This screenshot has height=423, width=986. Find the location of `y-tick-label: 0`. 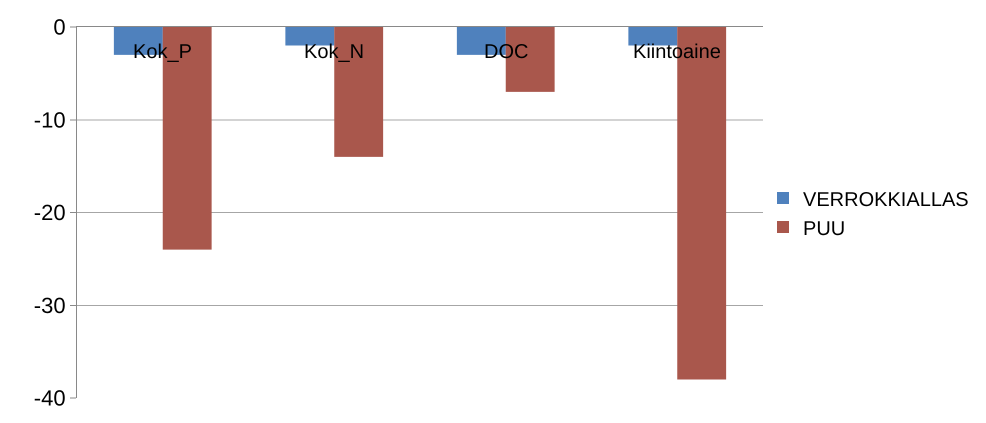

y-tick-label: 0 is located at coordinates (59, 27).